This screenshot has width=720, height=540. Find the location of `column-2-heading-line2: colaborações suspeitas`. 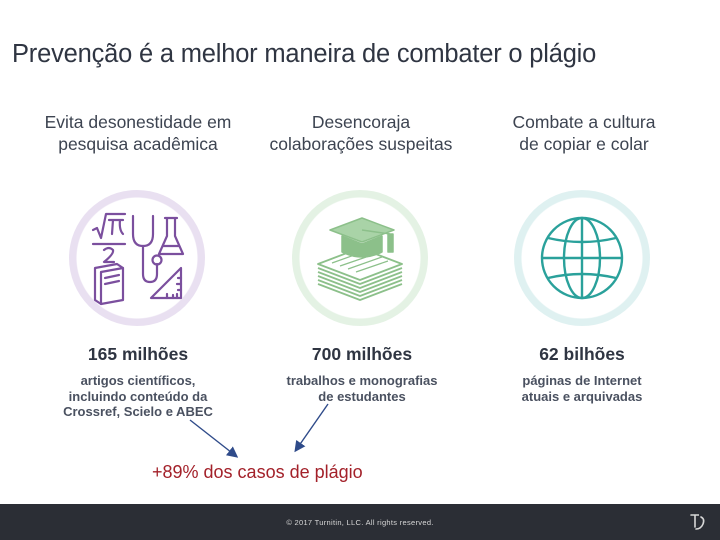

column-2-heading-line2: colaborações suspeitas is located at coordinates (361, 144).